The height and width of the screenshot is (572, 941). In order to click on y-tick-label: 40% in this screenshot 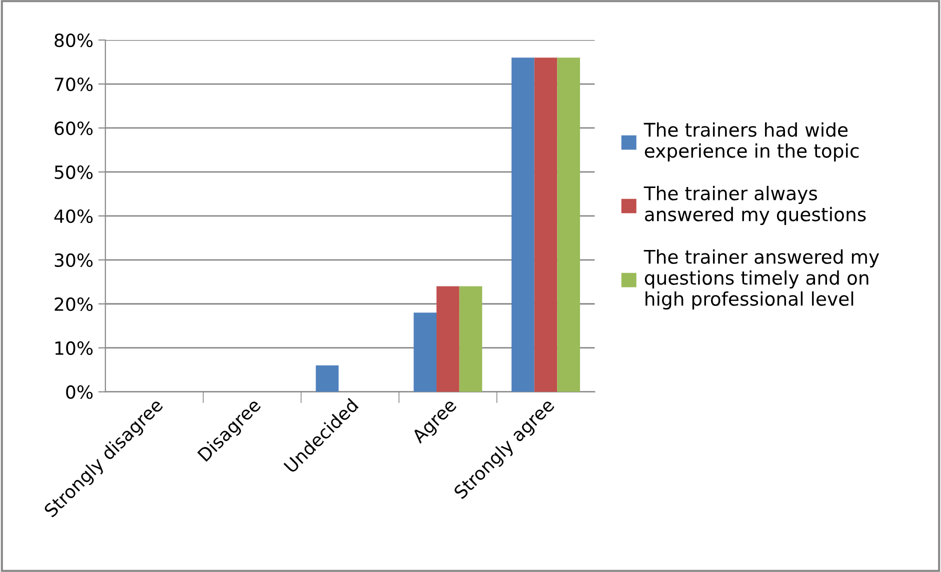, I will do `click(73, 216)`.